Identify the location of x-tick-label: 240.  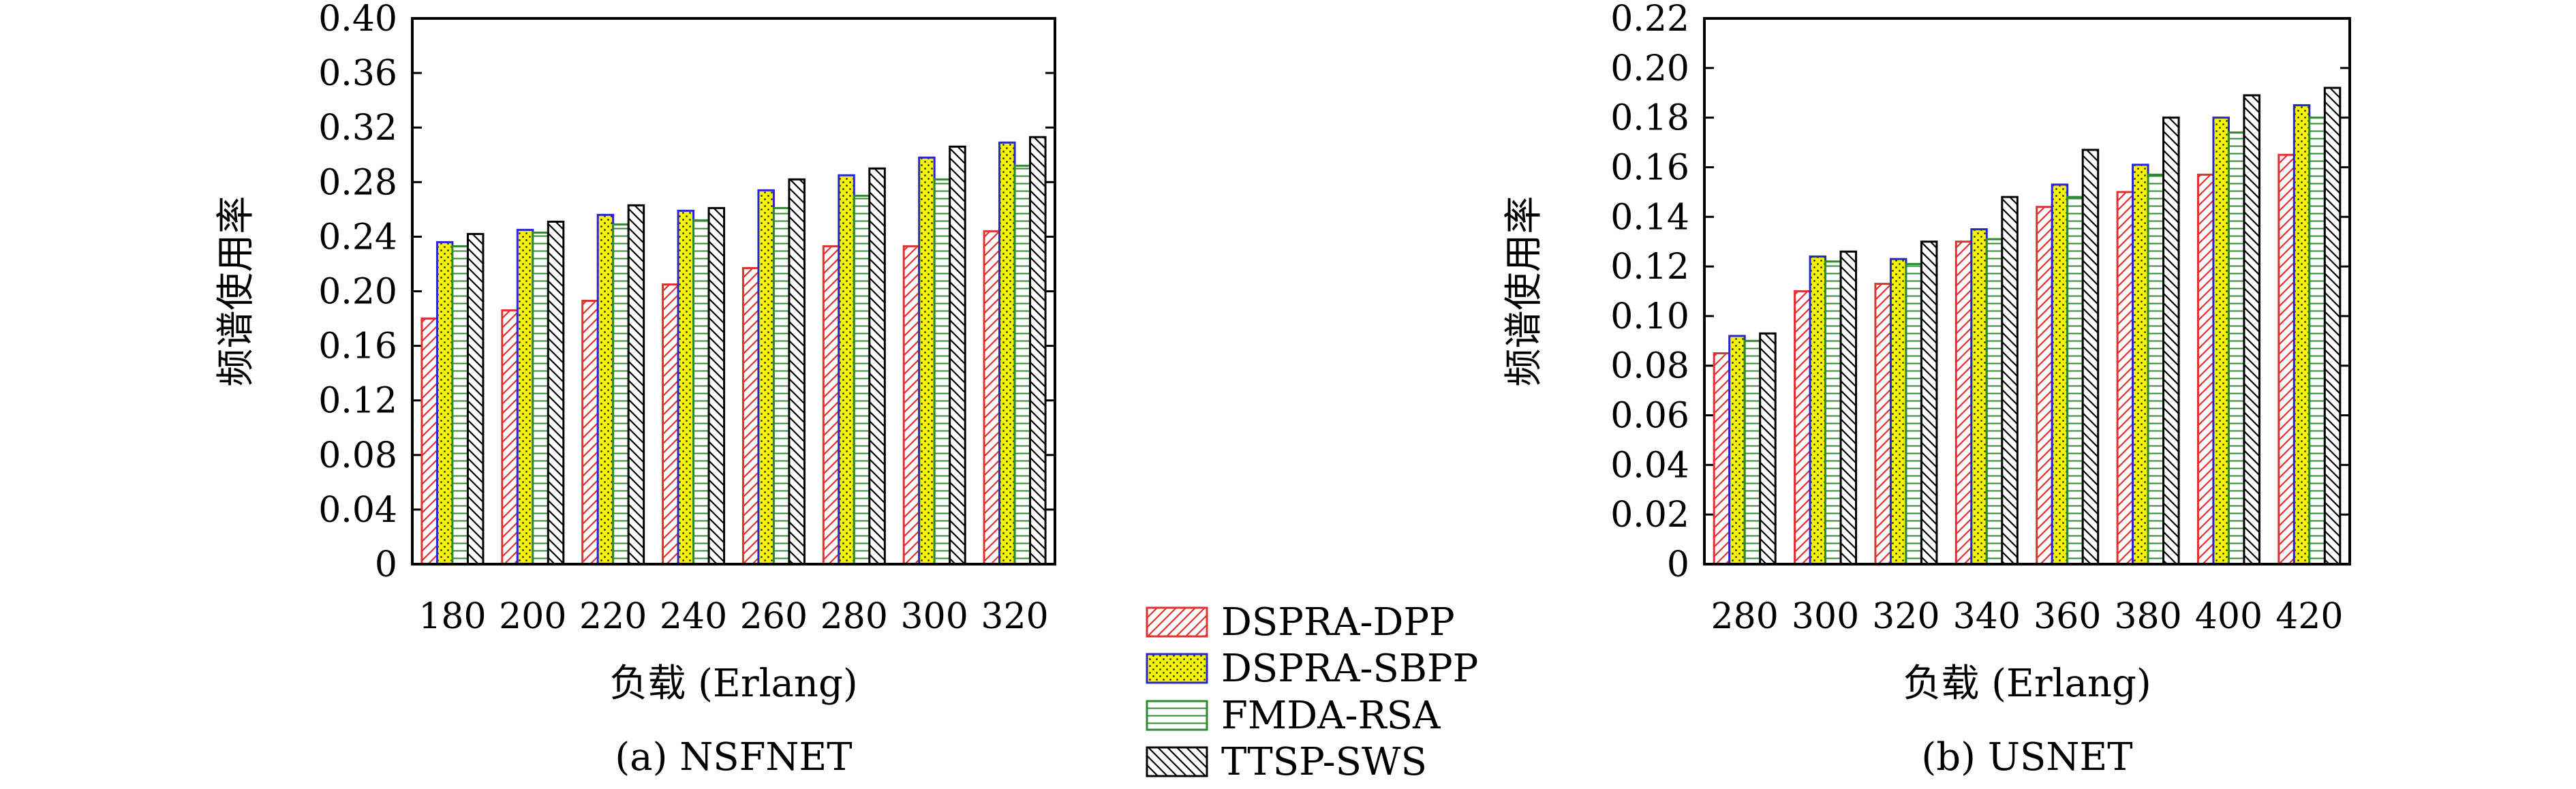
(693, 616).